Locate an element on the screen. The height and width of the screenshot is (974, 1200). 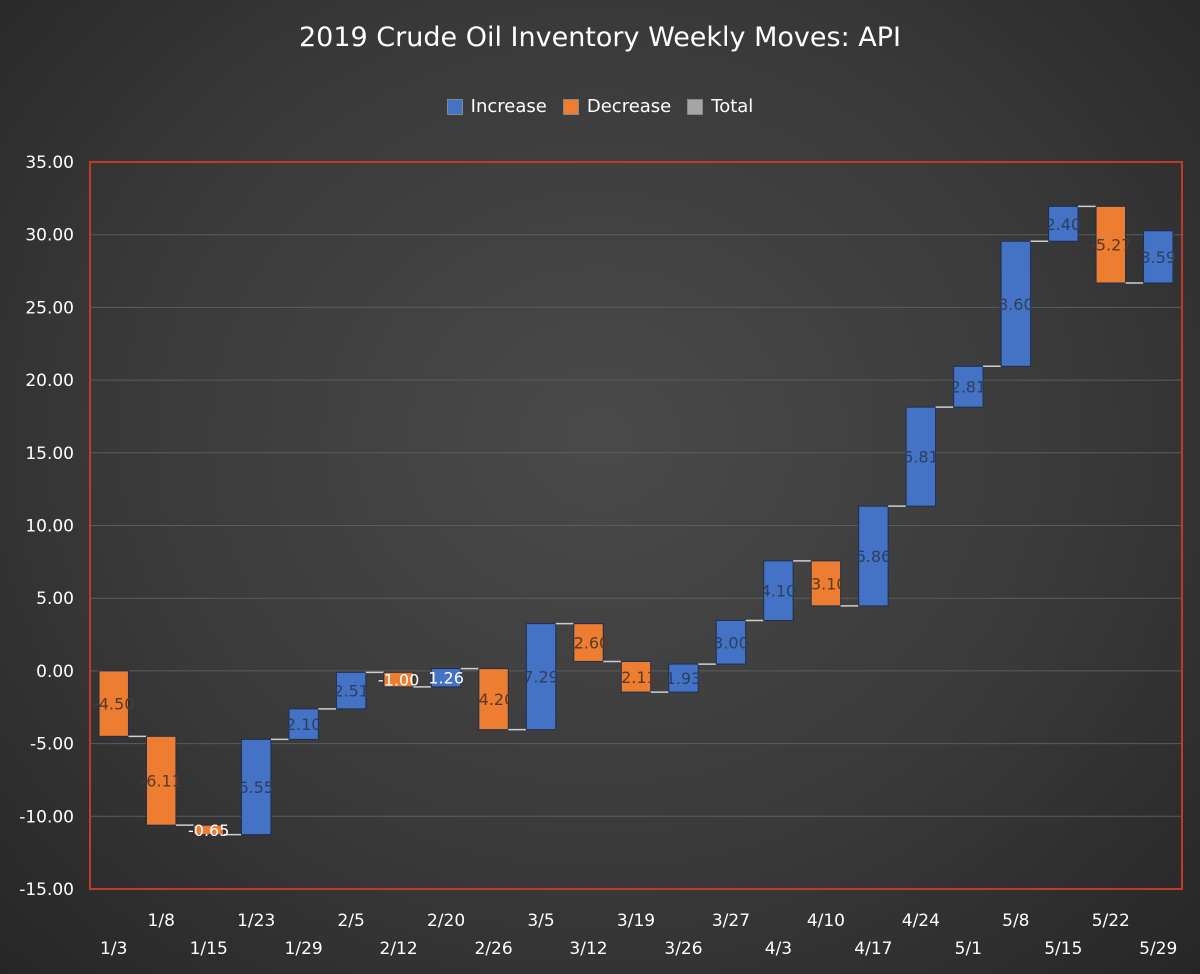
data-label: 6.86 is located at coordinates (874, 556).